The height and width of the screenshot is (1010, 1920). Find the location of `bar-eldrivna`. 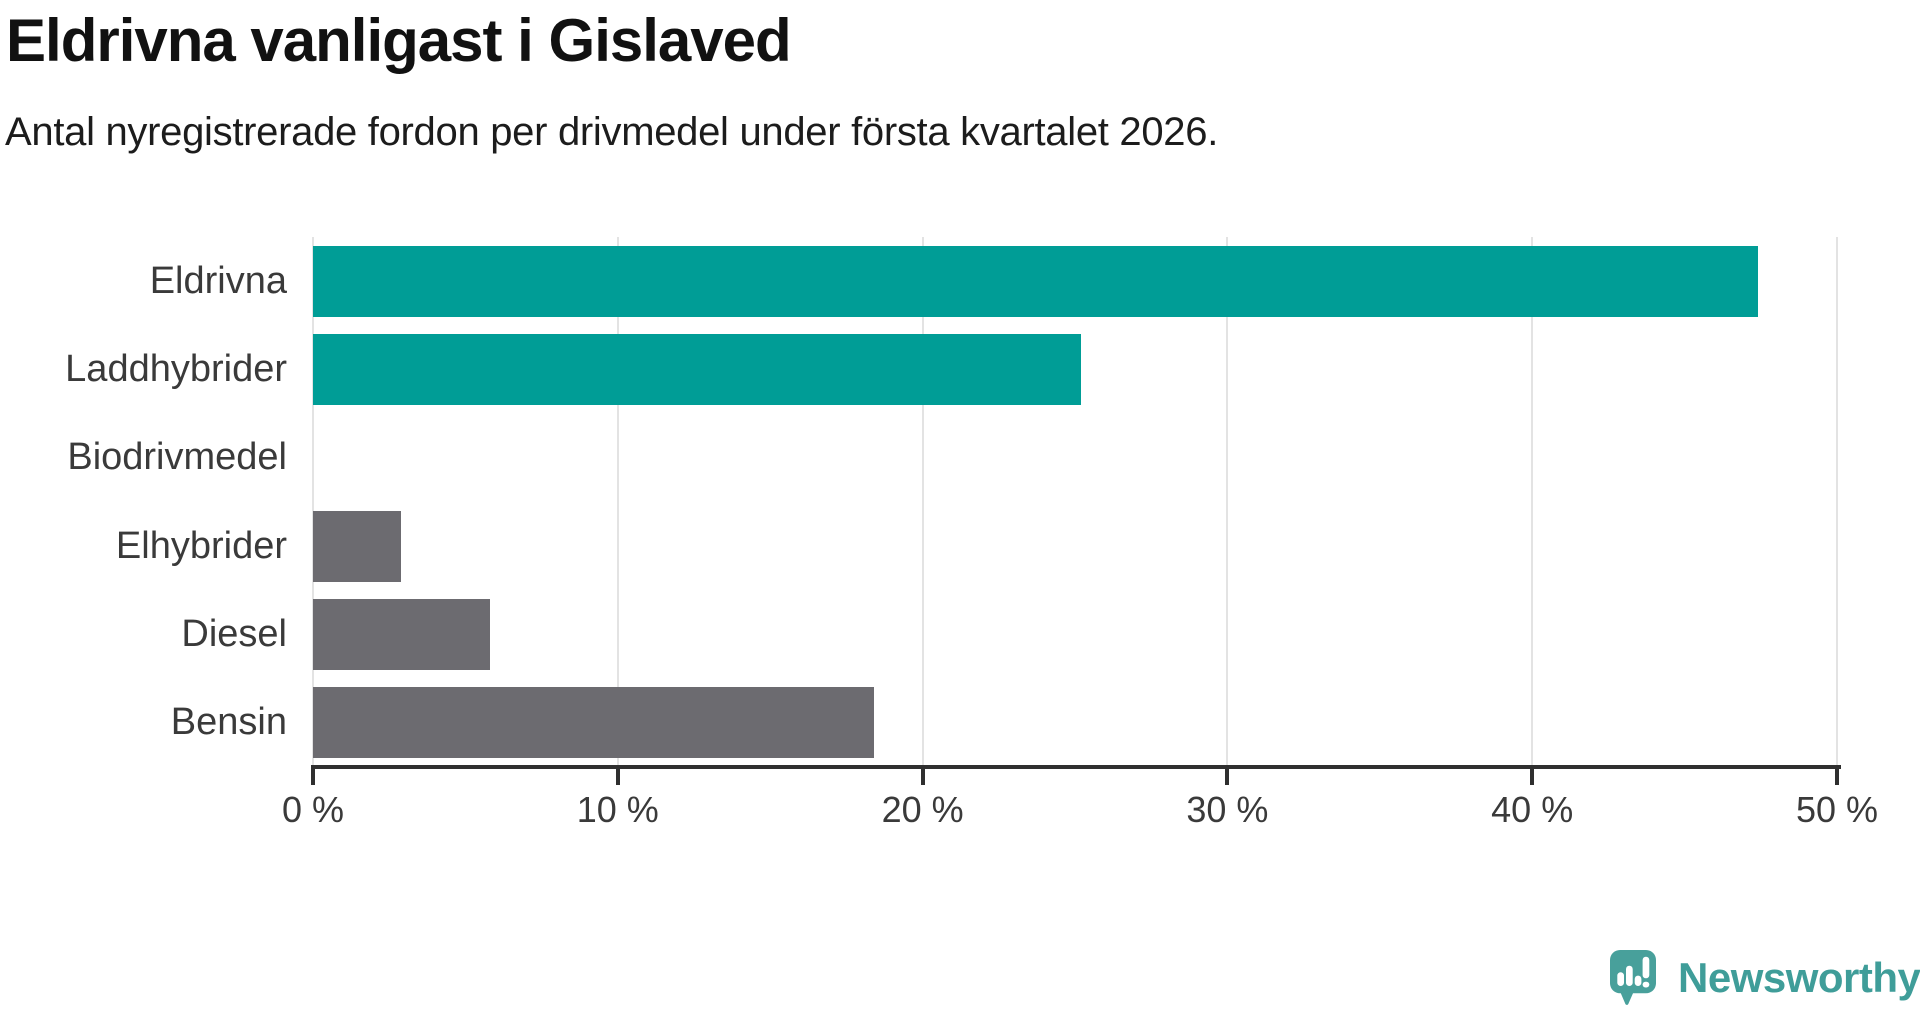

bar-eldrivna is located at coordinates (1035, 281).